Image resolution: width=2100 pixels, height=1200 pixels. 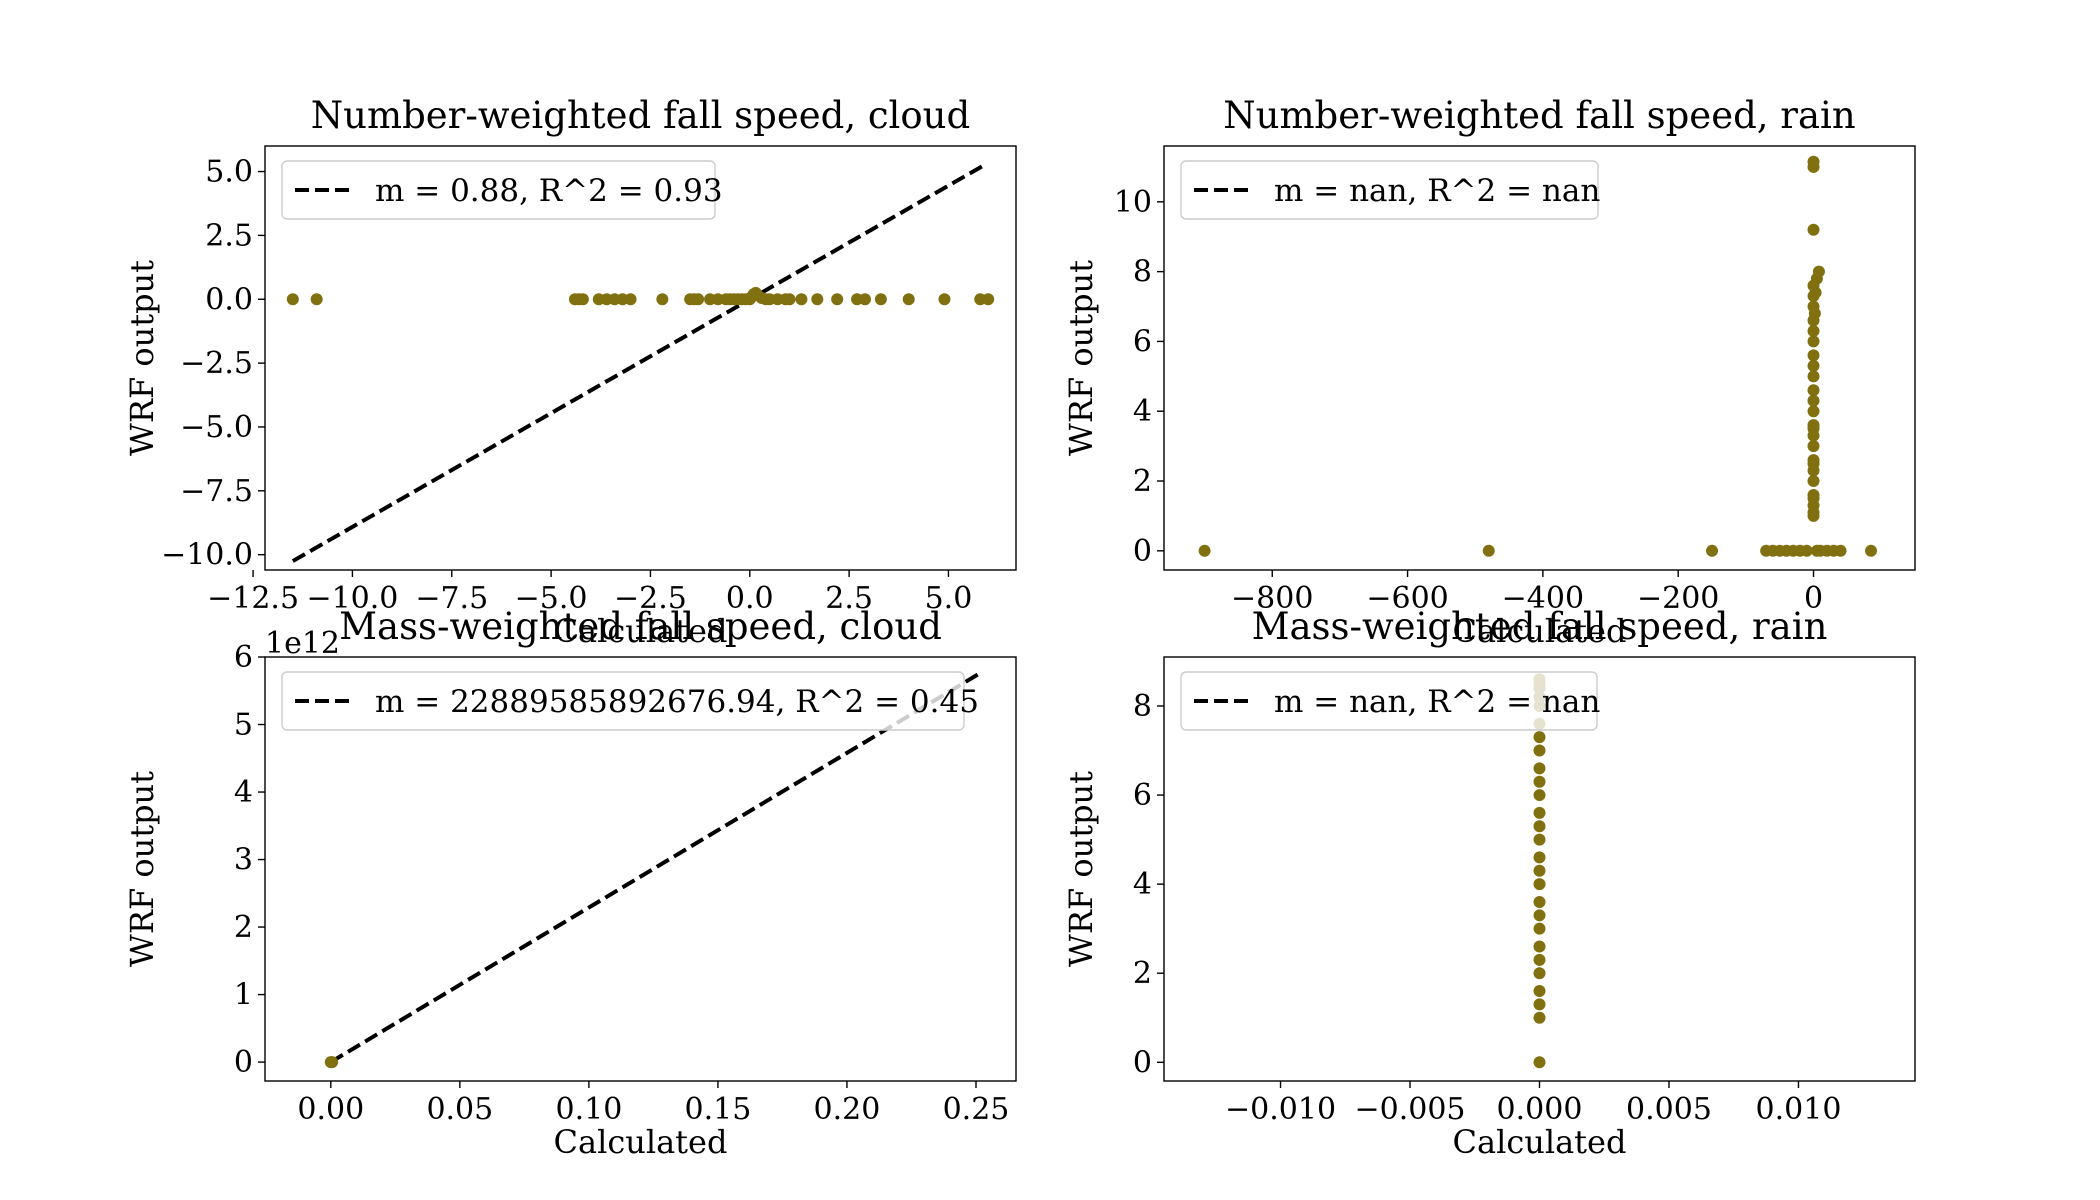 I want to click on subplot-title: Mass-weighted fall speed, rain, so click(x=1540, y=626).